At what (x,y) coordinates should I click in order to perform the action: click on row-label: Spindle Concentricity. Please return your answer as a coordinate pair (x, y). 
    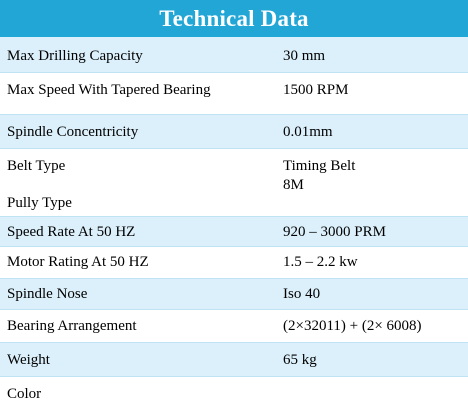
    Looking at the image, I should click on (73, 132).